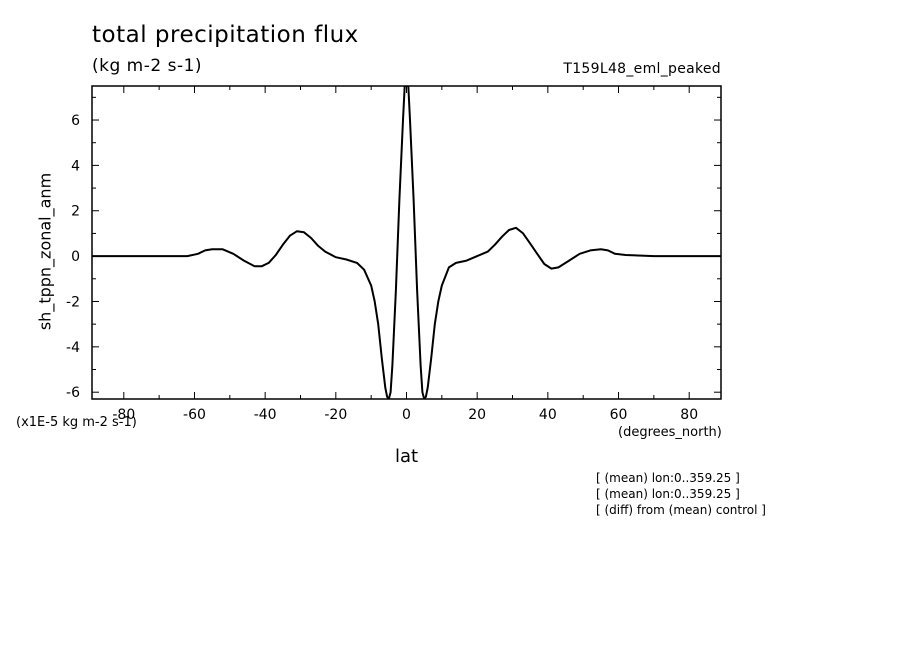 Image resolution: width=904 pixels, height=654 pixels. What do you see at coordinates (75, 257) in the screenshot?
I see `y-tick-label: 0` at bounding box center [75, 257].